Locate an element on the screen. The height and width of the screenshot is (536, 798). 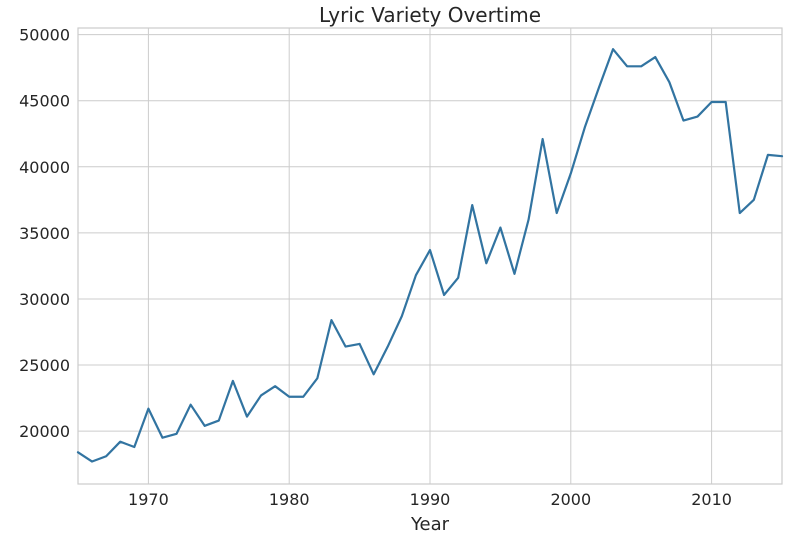
y-tick-label: 45000 is located at coordinates (44, 101).